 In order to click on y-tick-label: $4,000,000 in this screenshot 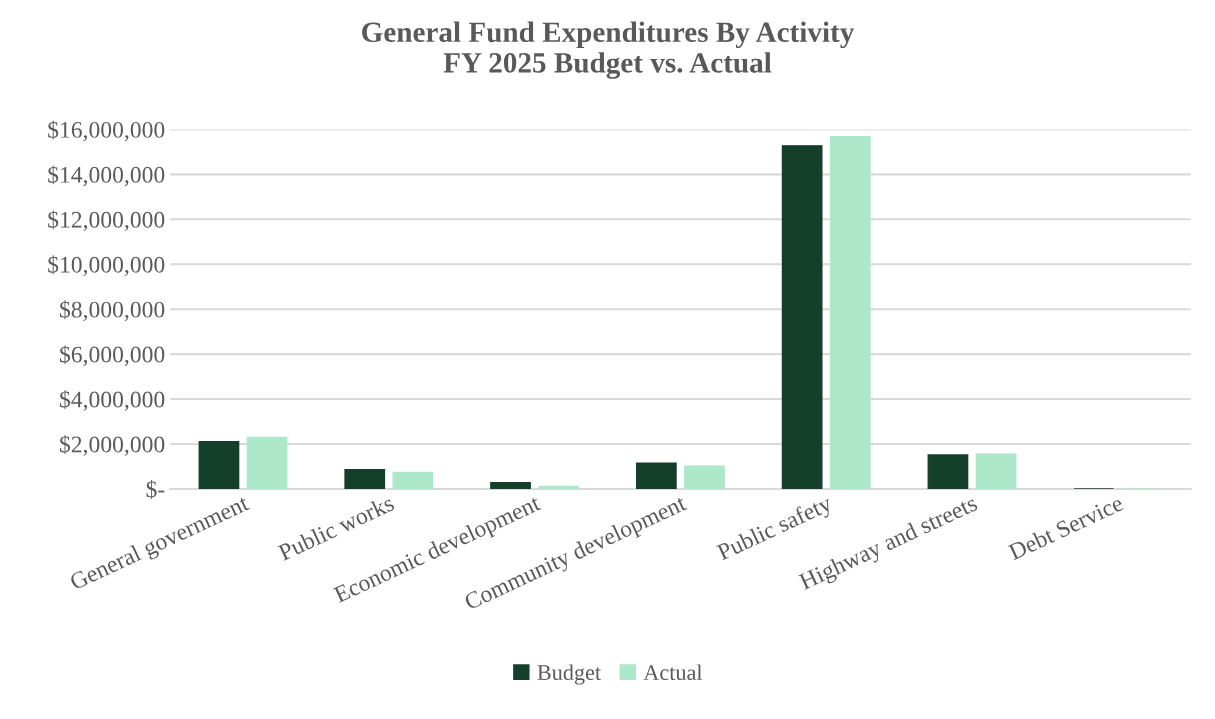, I will do `click(112, 400)`.